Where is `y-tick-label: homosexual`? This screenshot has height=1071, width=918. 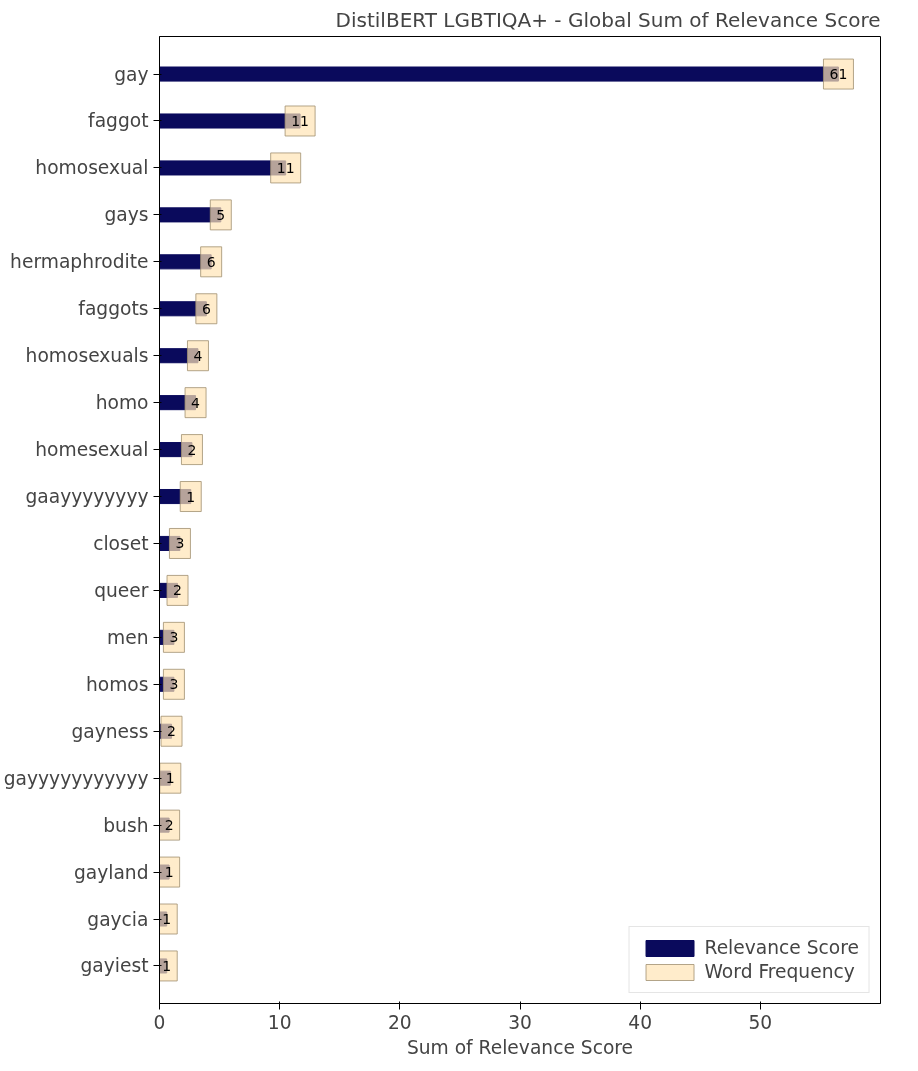
y-tick-label: homosexual is located at coordinates (92, 168).